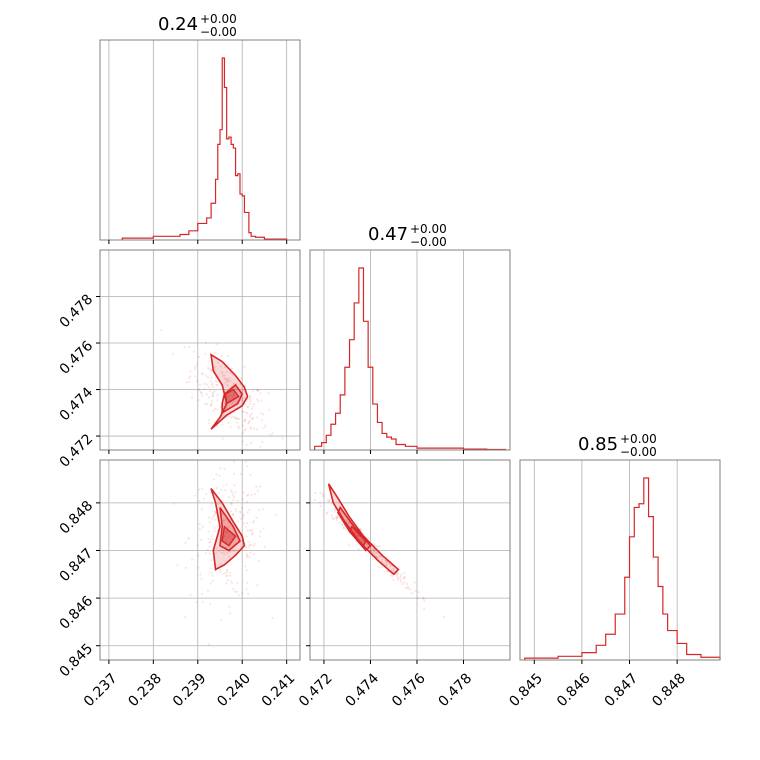  What do you see at coordinates (574, 690) in the screenshot?
I see `x-tick-label-2-1: 0.846` at bounding box center [574, 690].